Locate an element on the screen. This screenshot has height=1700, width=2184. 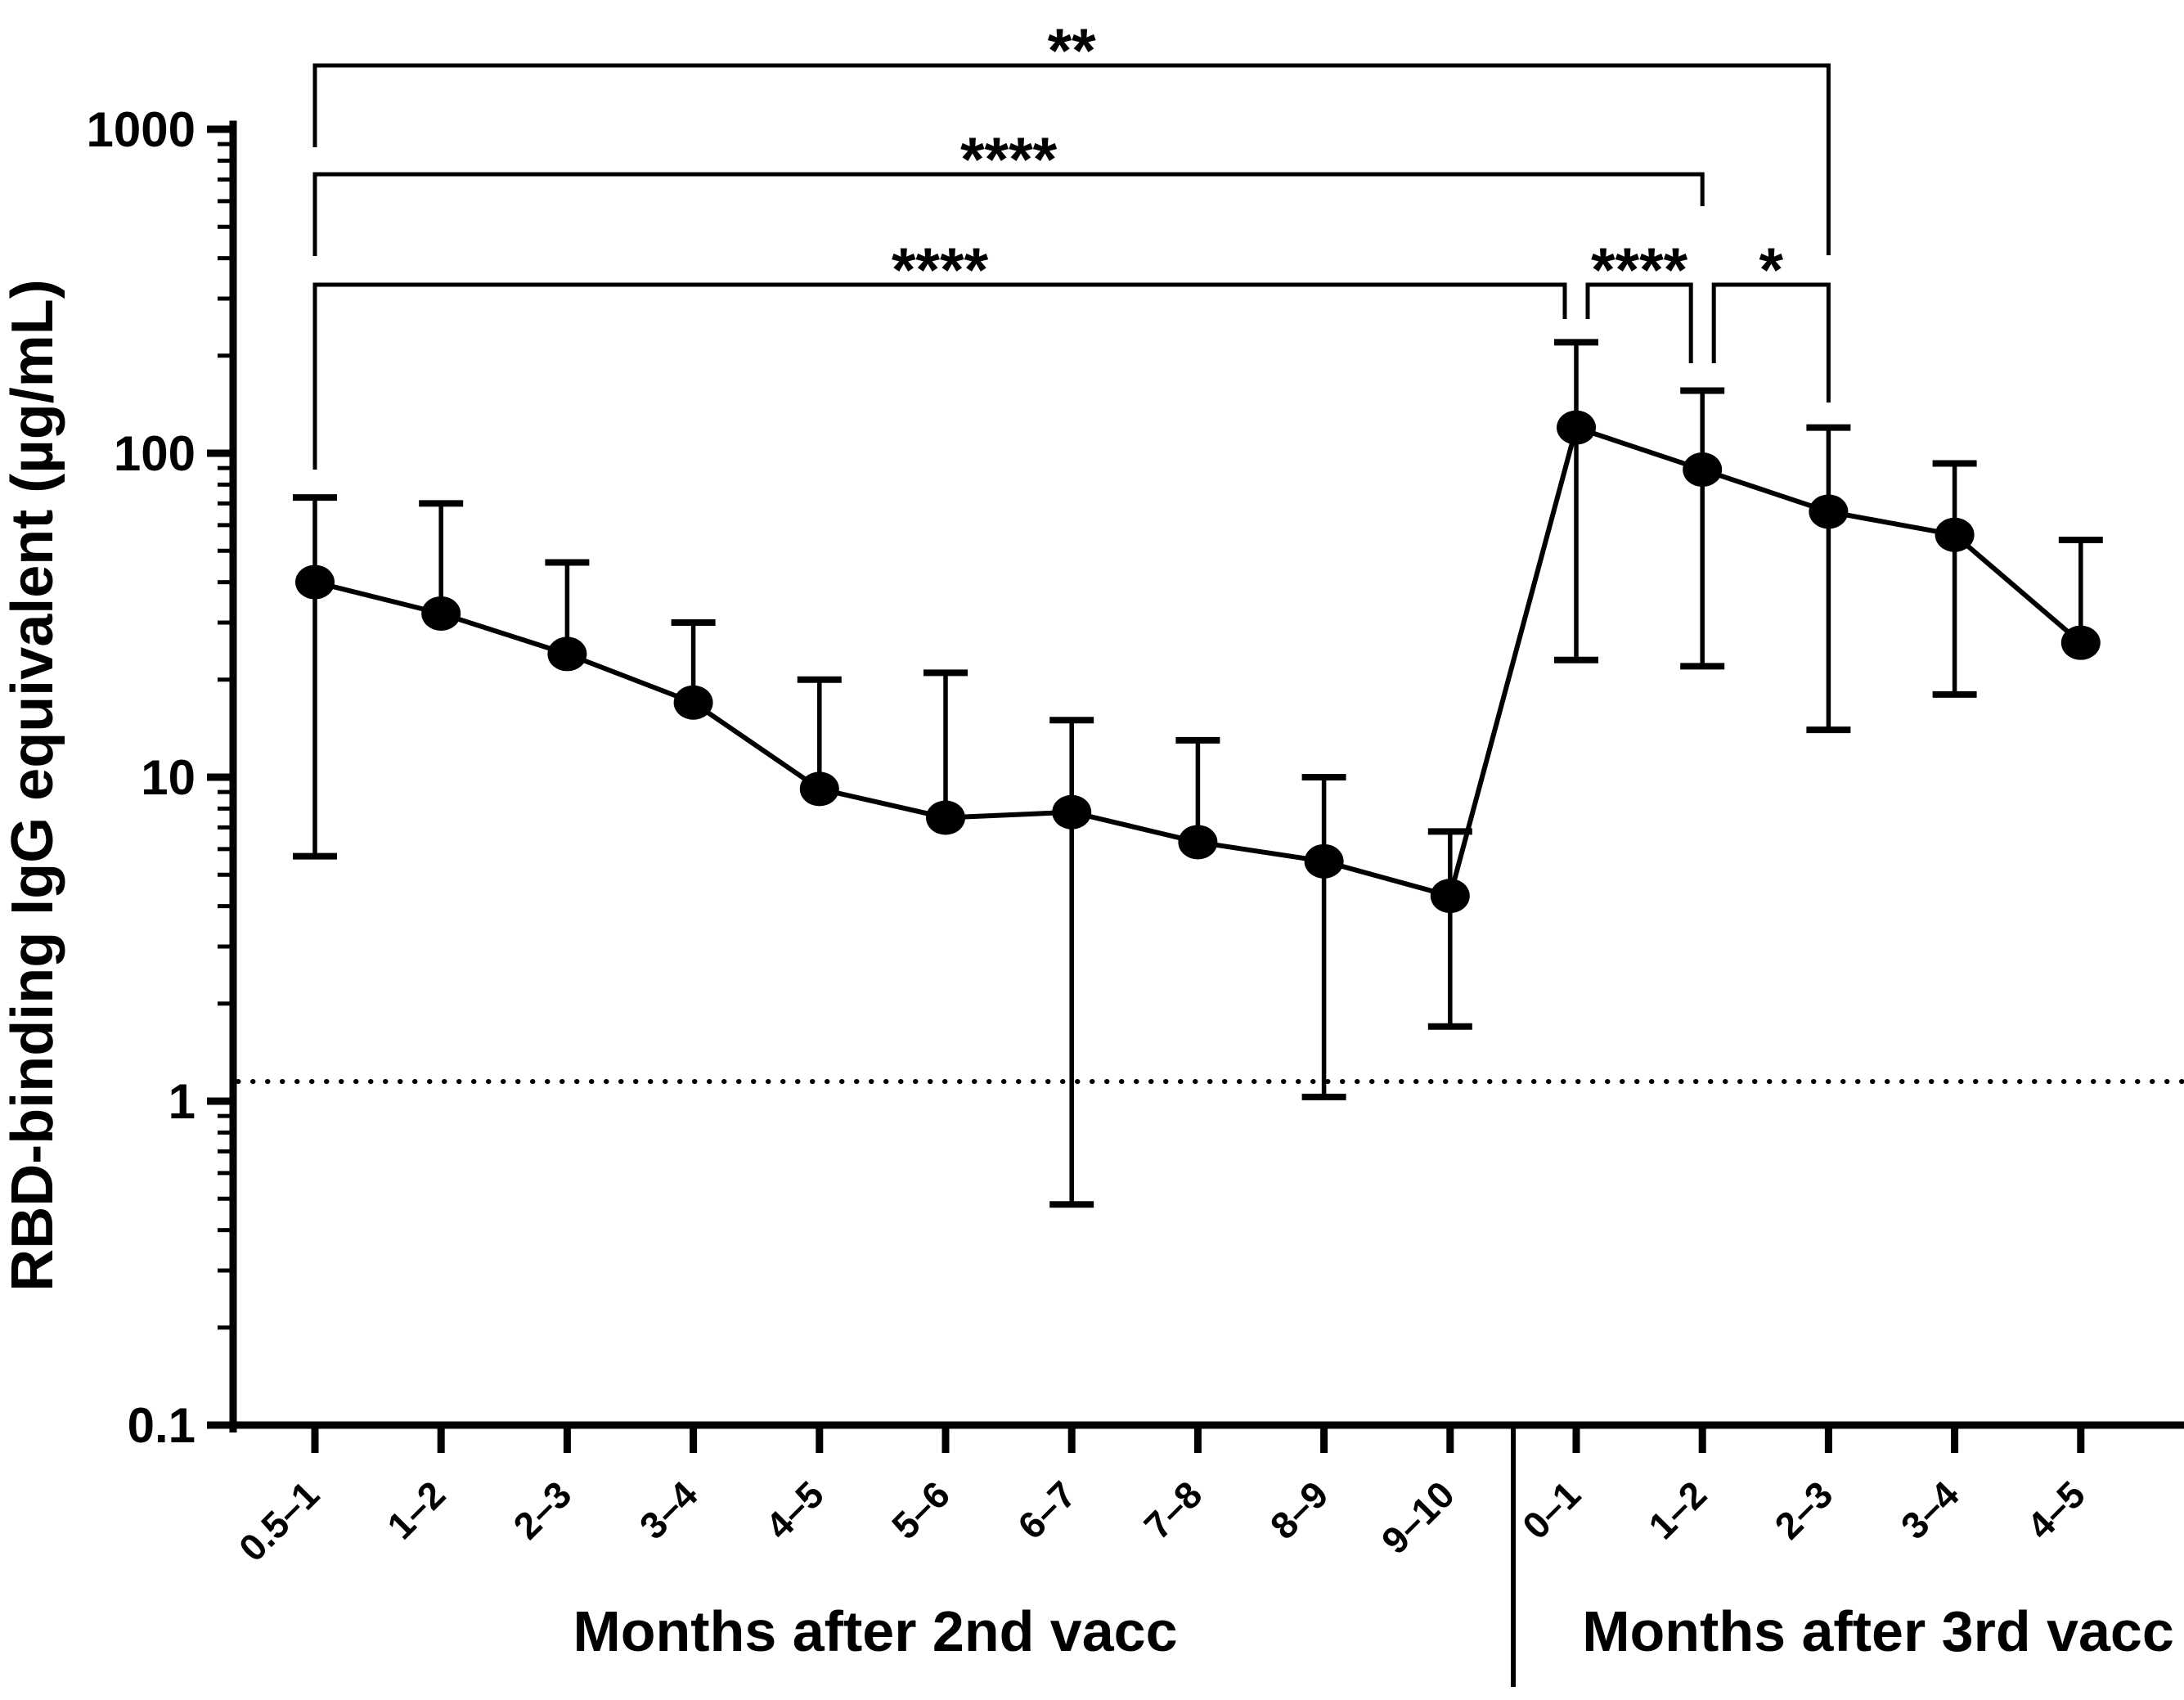
x-tick-label: 6–7 is located at coordinates (1046, 1510).